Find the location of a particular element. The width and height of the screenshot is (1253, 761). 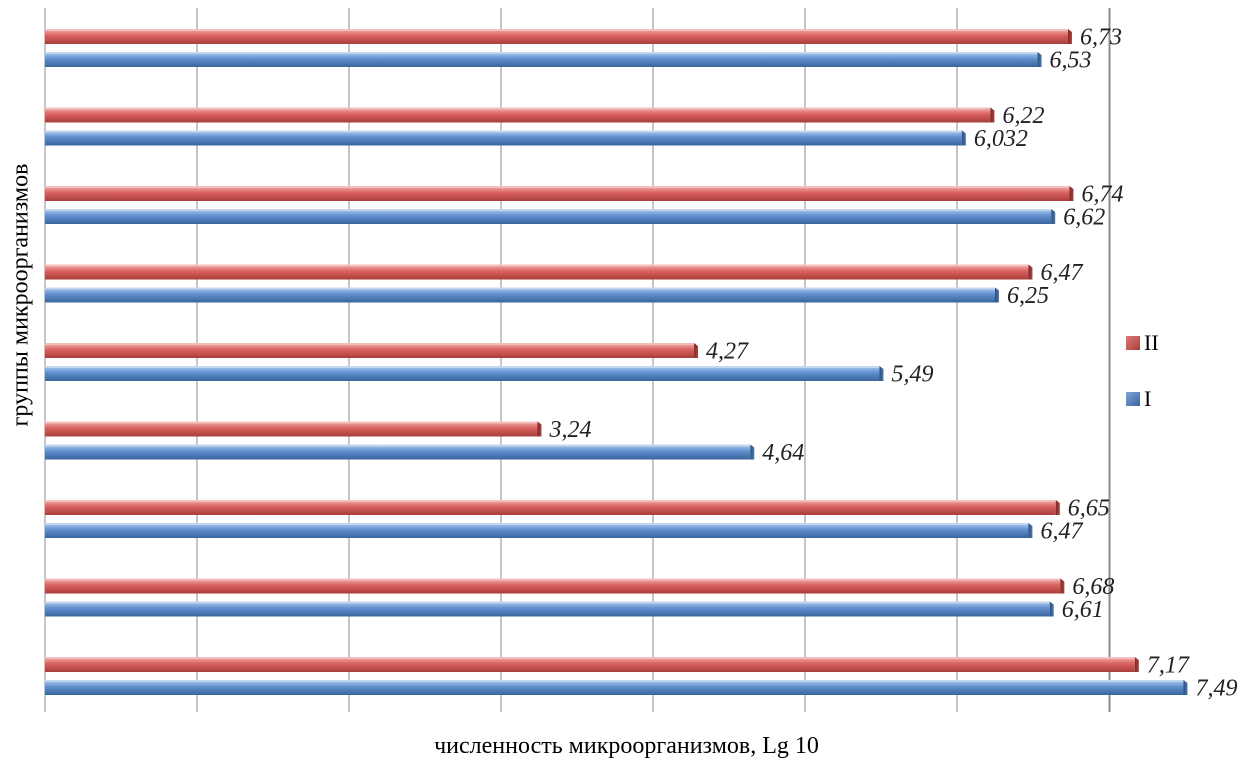

data-label: 6,25 is located at coordinates (1028, 296).